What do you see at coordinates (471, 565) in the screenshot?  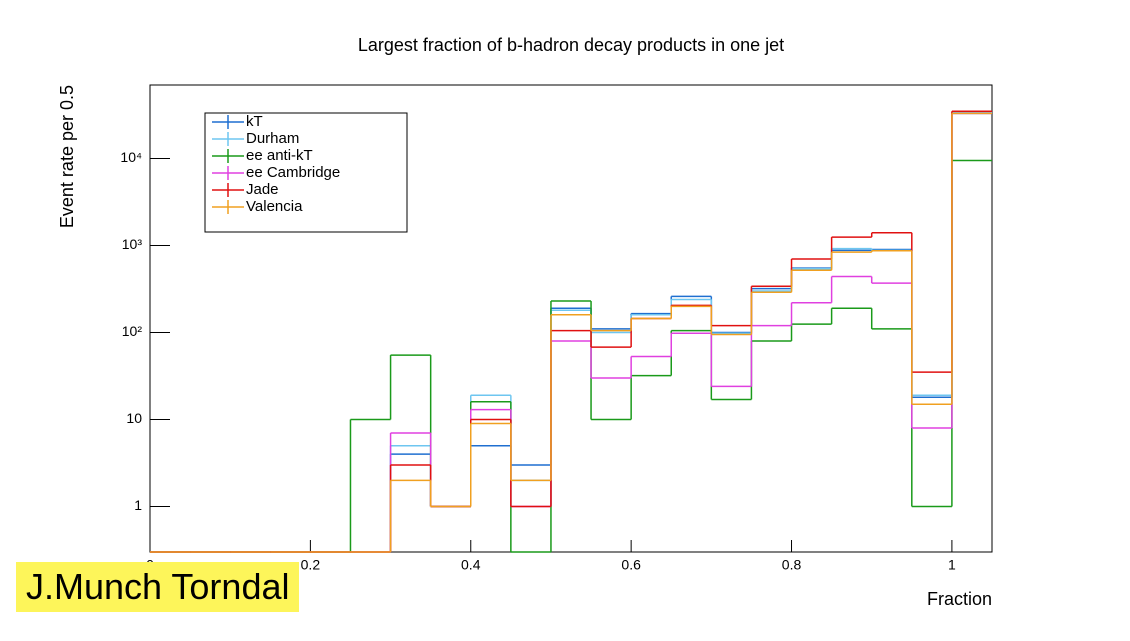 I see `x-tick-label: 0.4` at bounding box center [471, 565].